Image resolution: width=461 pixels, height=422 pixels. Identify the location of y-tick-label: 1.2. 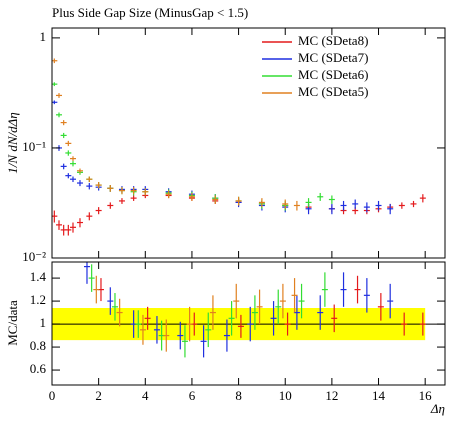
(38, 299).